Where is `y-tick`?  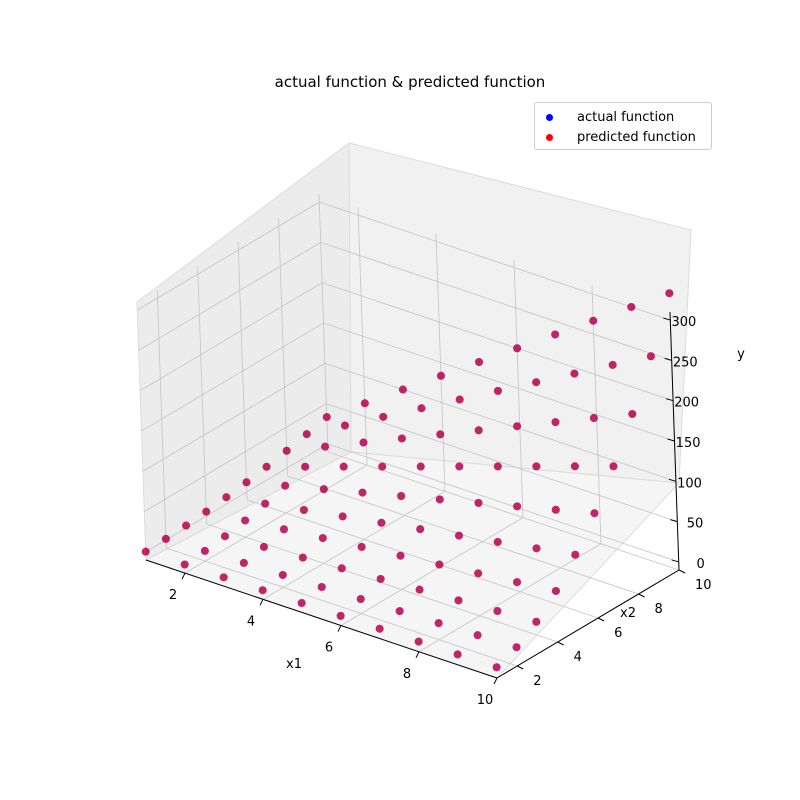 y-tick is located at coordinates (641, 595).